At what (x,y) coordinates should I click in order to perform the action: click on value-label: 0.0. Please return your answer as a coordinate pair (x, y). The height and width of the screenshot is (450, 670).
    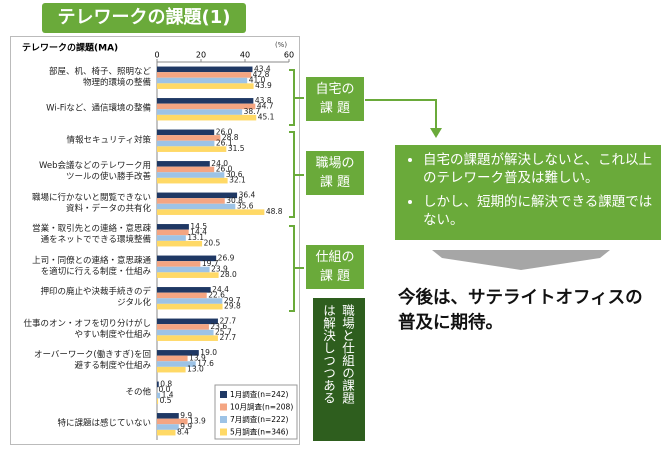
    Looking at the image, I should click on (165, 389).